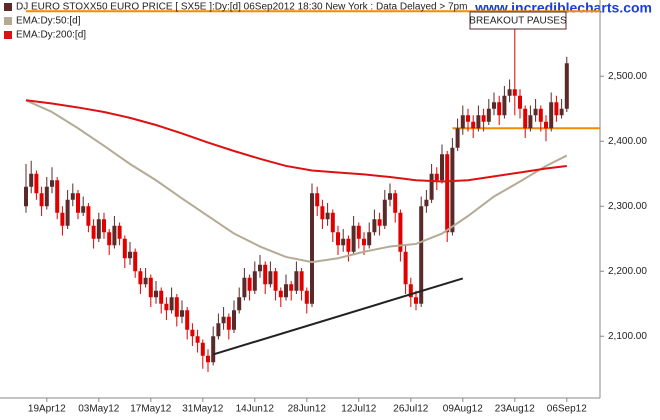 The image size is (660, 420). I want to click on x-tick-label: 17May12, so click(151, 409).